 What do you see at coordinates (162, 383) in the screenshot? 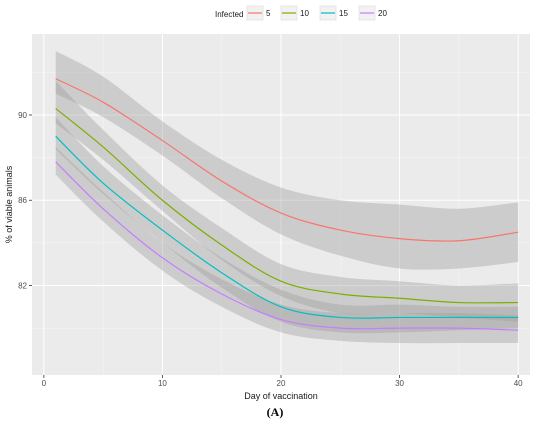
I see `x-tick-label: 10` at bounding box center [162, 383].